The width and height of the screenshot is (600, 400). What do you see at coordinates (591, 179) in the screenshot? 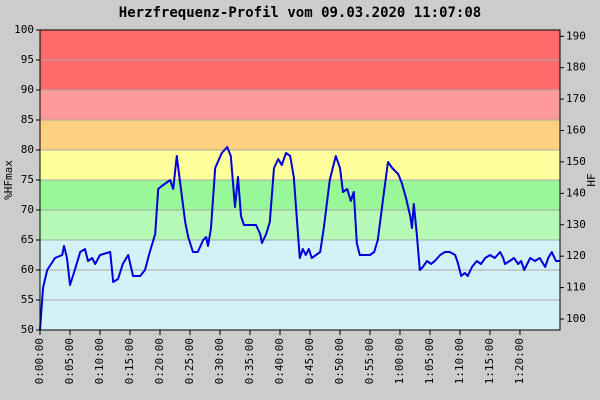
I see `y2-axis-label: HF` at bounding box center [591, 179].